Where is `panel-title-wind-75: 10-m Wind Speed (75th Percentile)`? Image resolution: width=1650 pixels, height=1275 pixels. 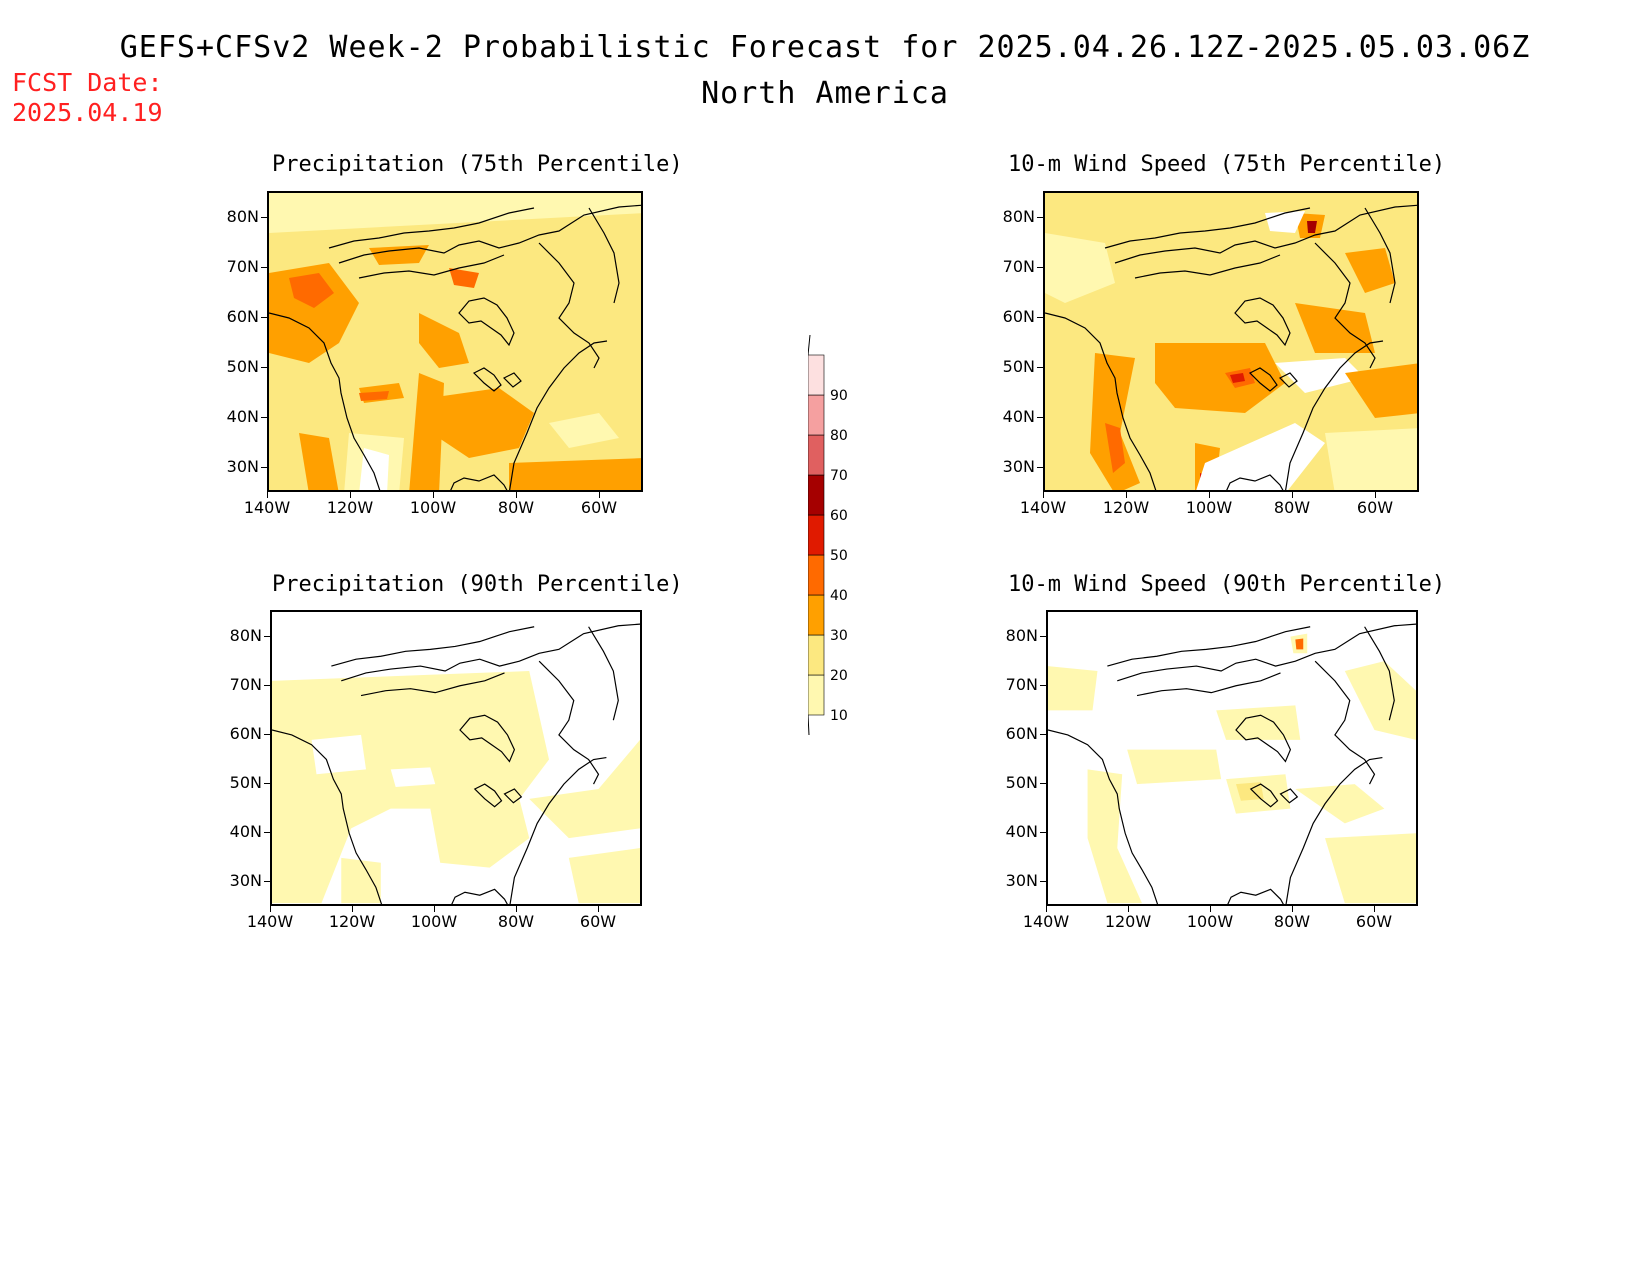 panel-title-wind-75: 10-m Wind Speed (75th Percentile) is located at coordinates (1227, 164).